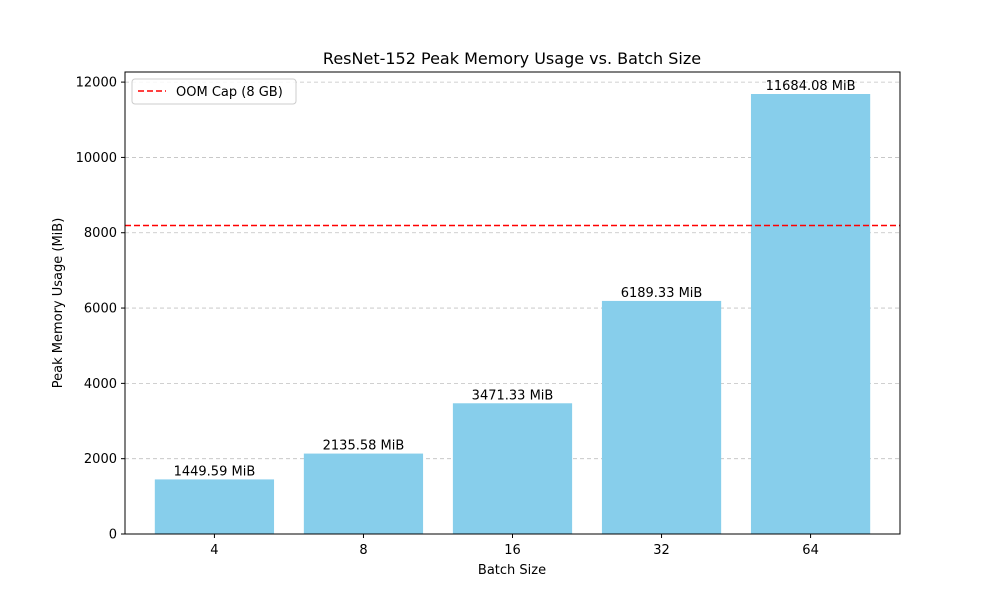 The height and width of the screenshot is (600, 1000). I want to click on legend: OOM Cap (8 GB), so click(214, 91).